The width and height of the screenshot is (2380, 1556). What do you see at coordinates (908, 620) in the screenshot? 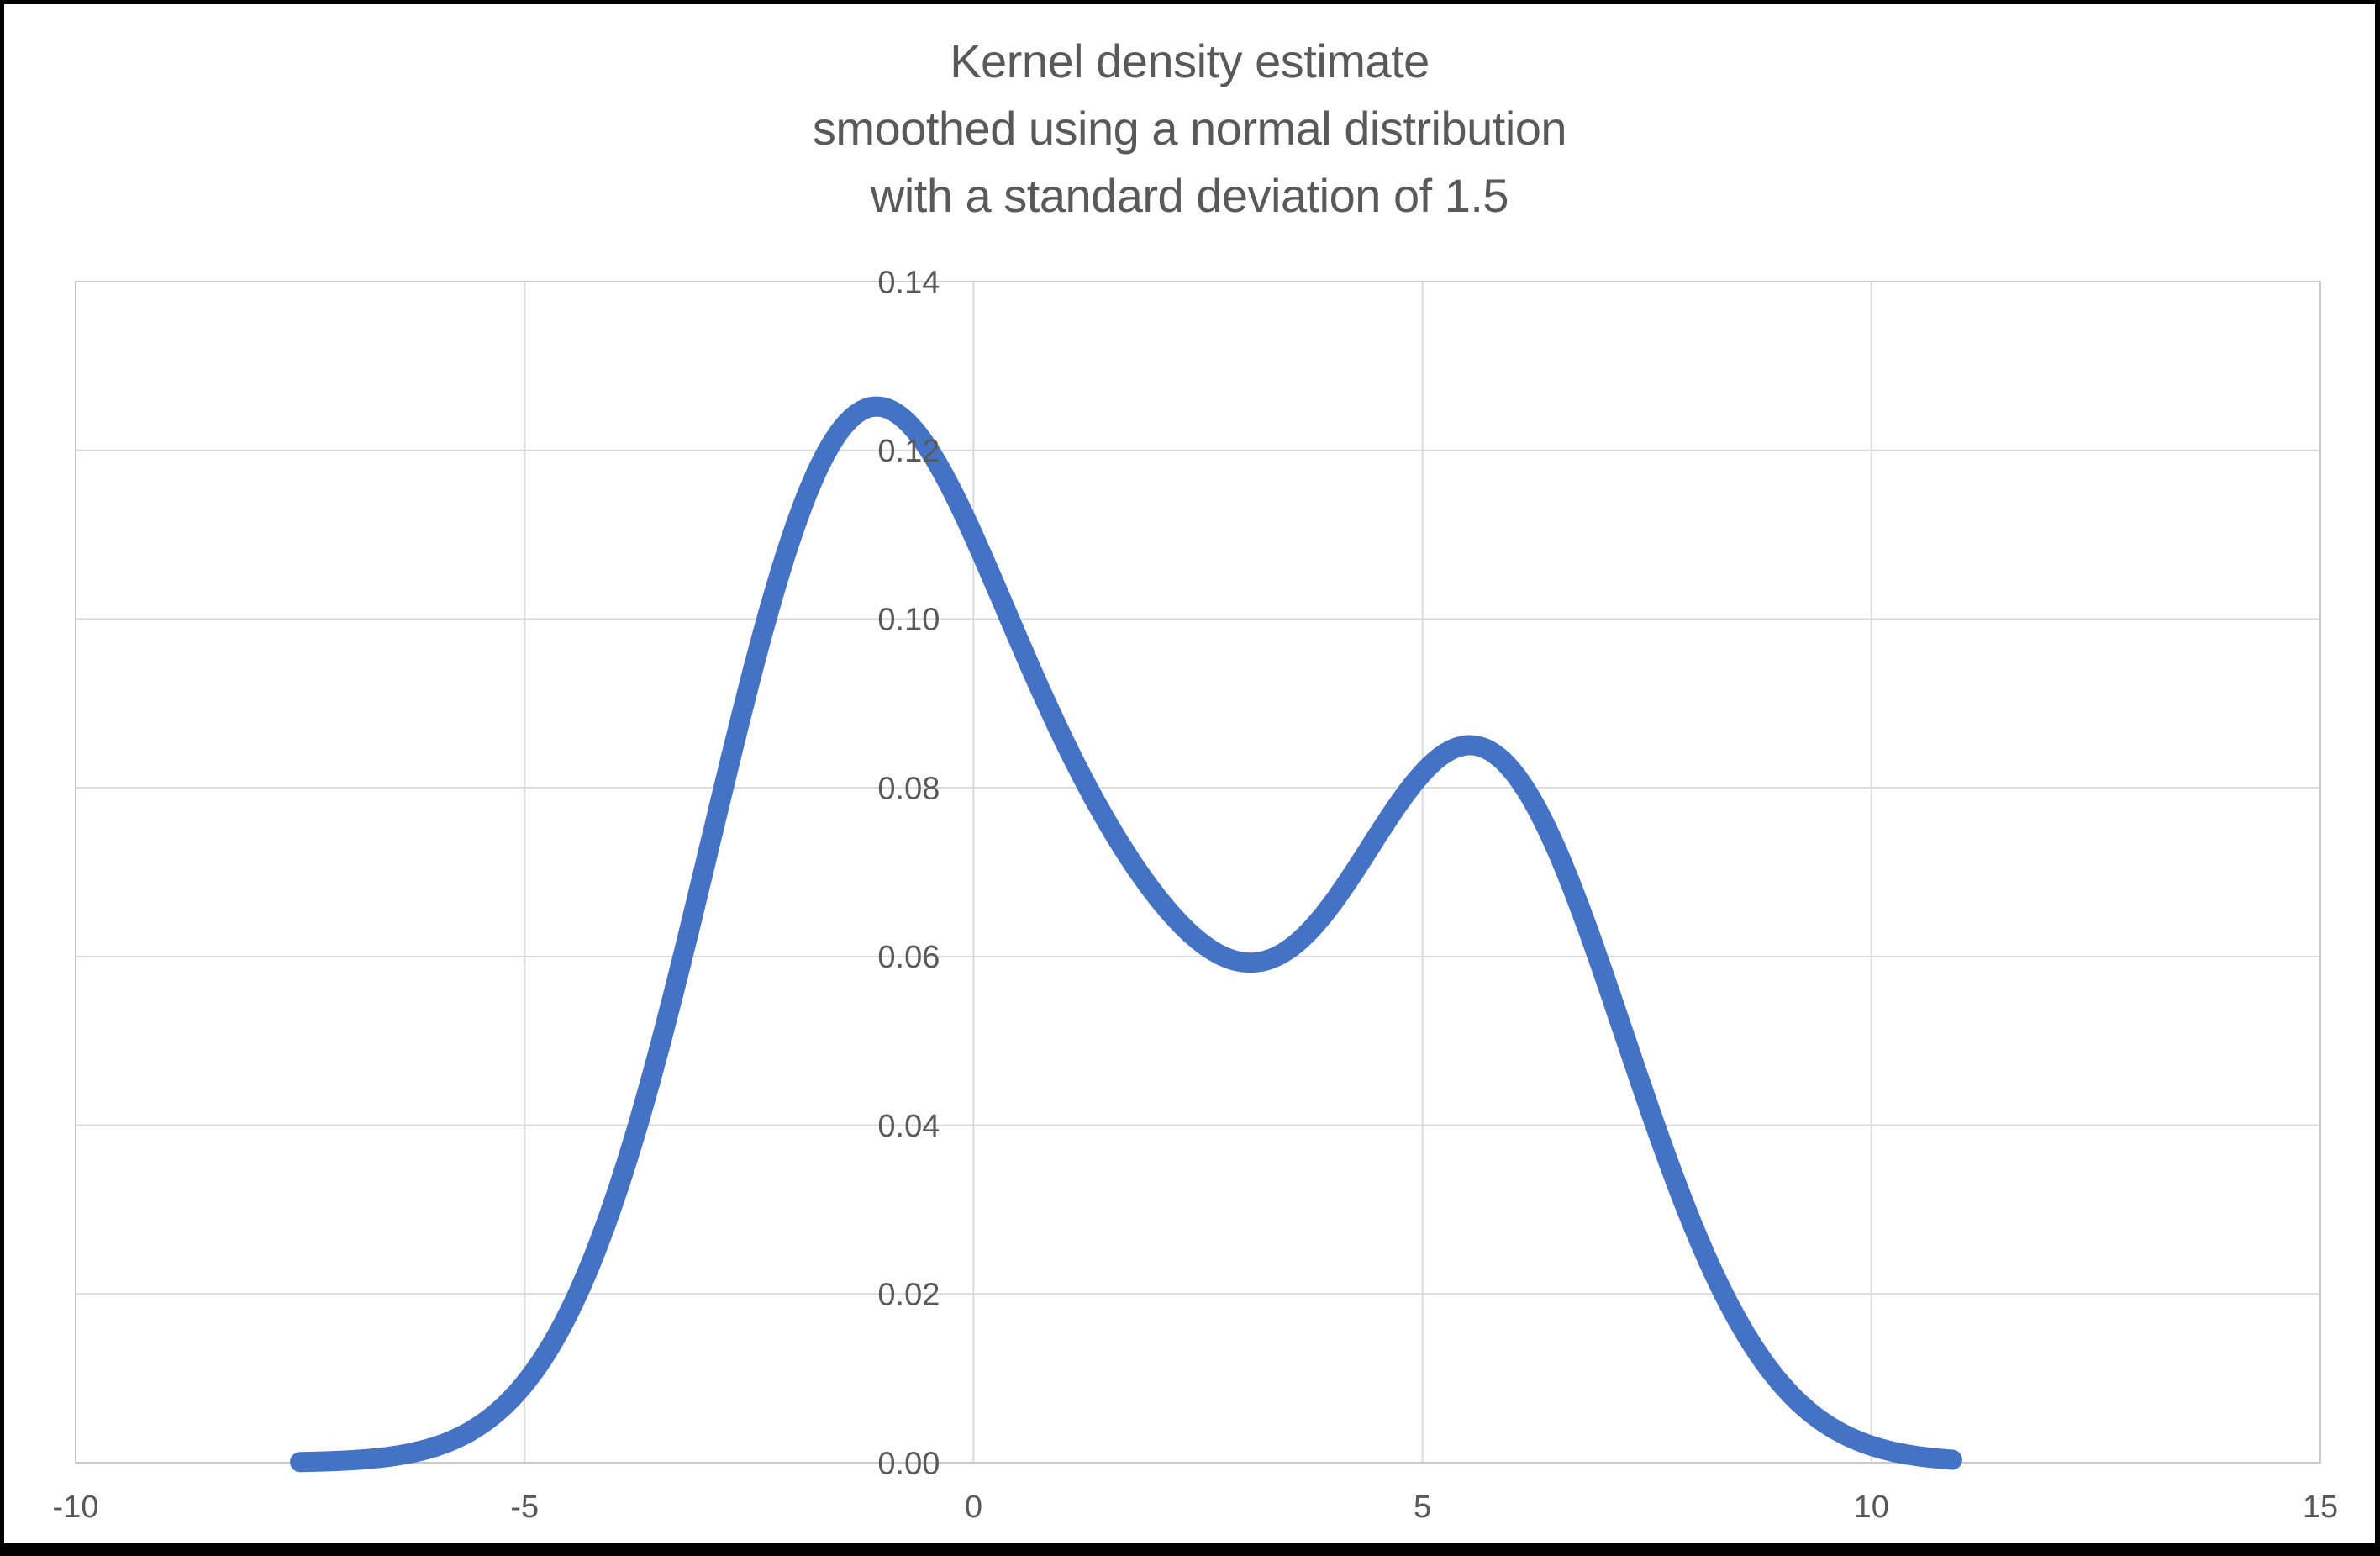
I see `y-axis-tick-label: 0.10` at bounding box center [908, 620].